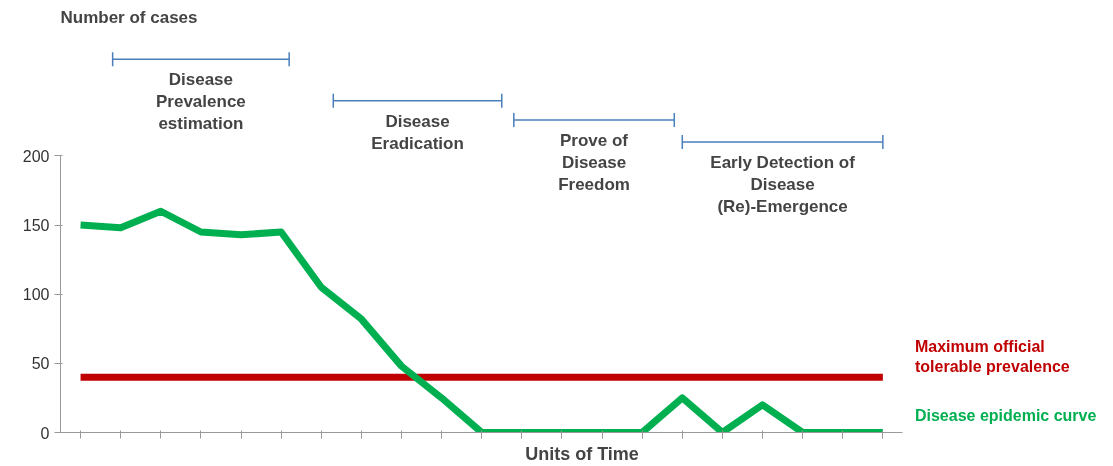 The width and height of the screenshot is (1113, 466). I want to click on chart-title: Number of cases, so click(129, 17).